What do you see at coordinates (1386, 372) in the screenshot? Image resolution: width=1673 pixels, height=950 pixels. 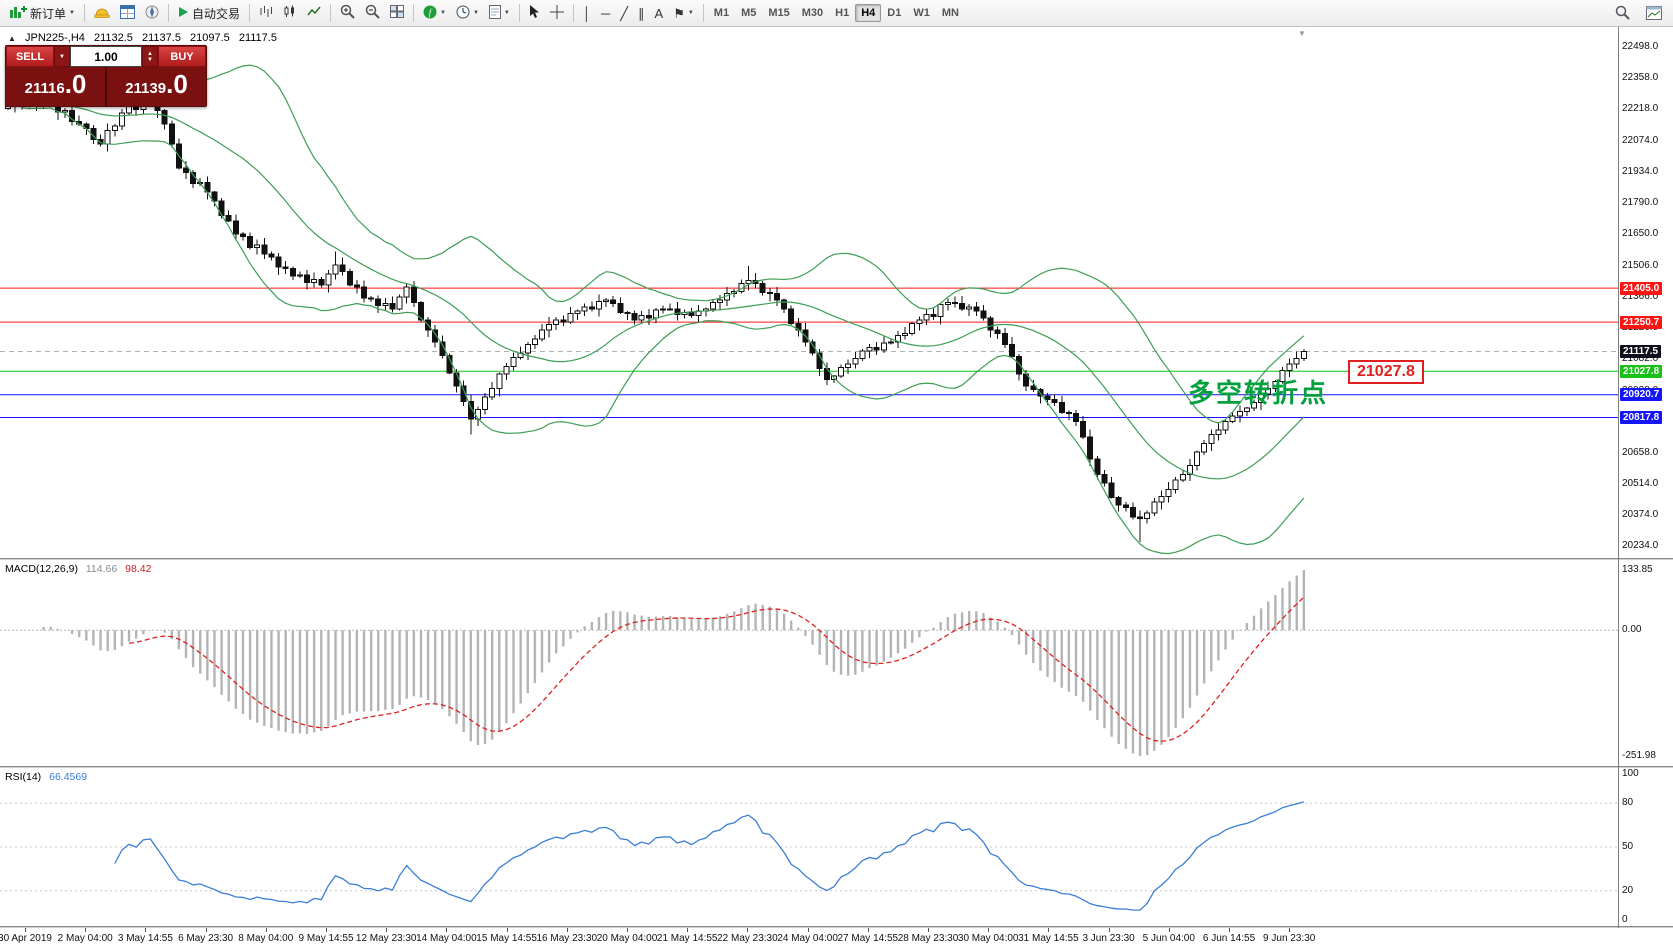 I see `boxed-price-annotation: 21027.8` at bounding box center [1386, 372].